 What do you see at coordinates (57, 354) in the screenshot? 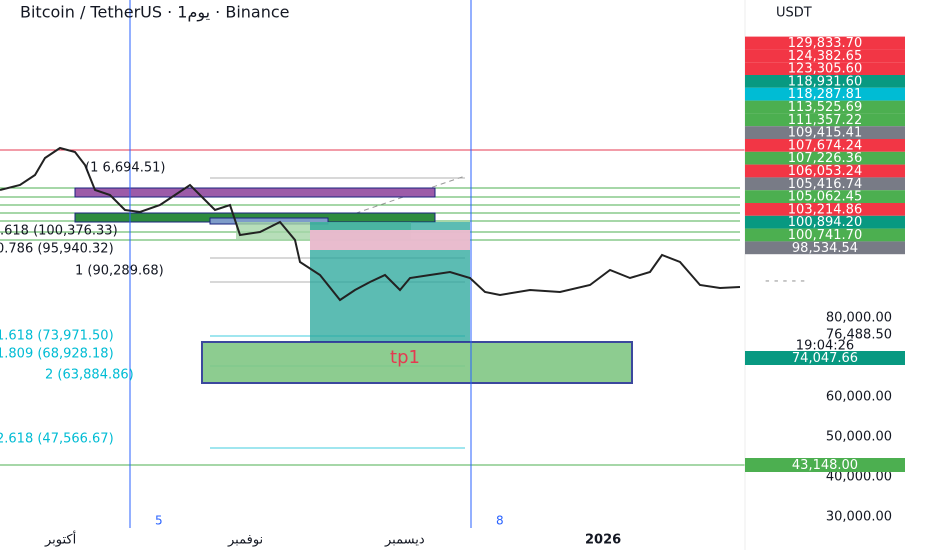
I see `fib-label: 1.809 (68,928.18)` at bounding box center [57, 354].